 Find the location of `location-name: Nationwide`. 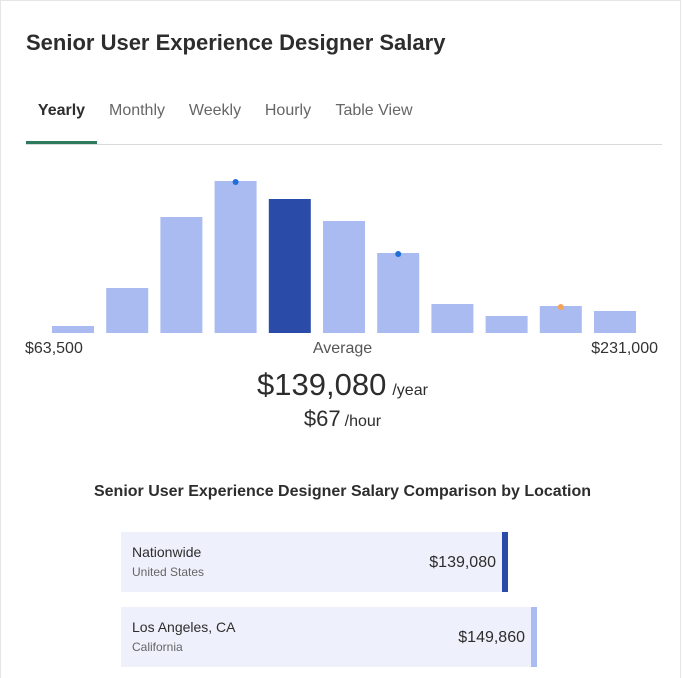

location-name: Nationwide is located at coordinates (167, 552).